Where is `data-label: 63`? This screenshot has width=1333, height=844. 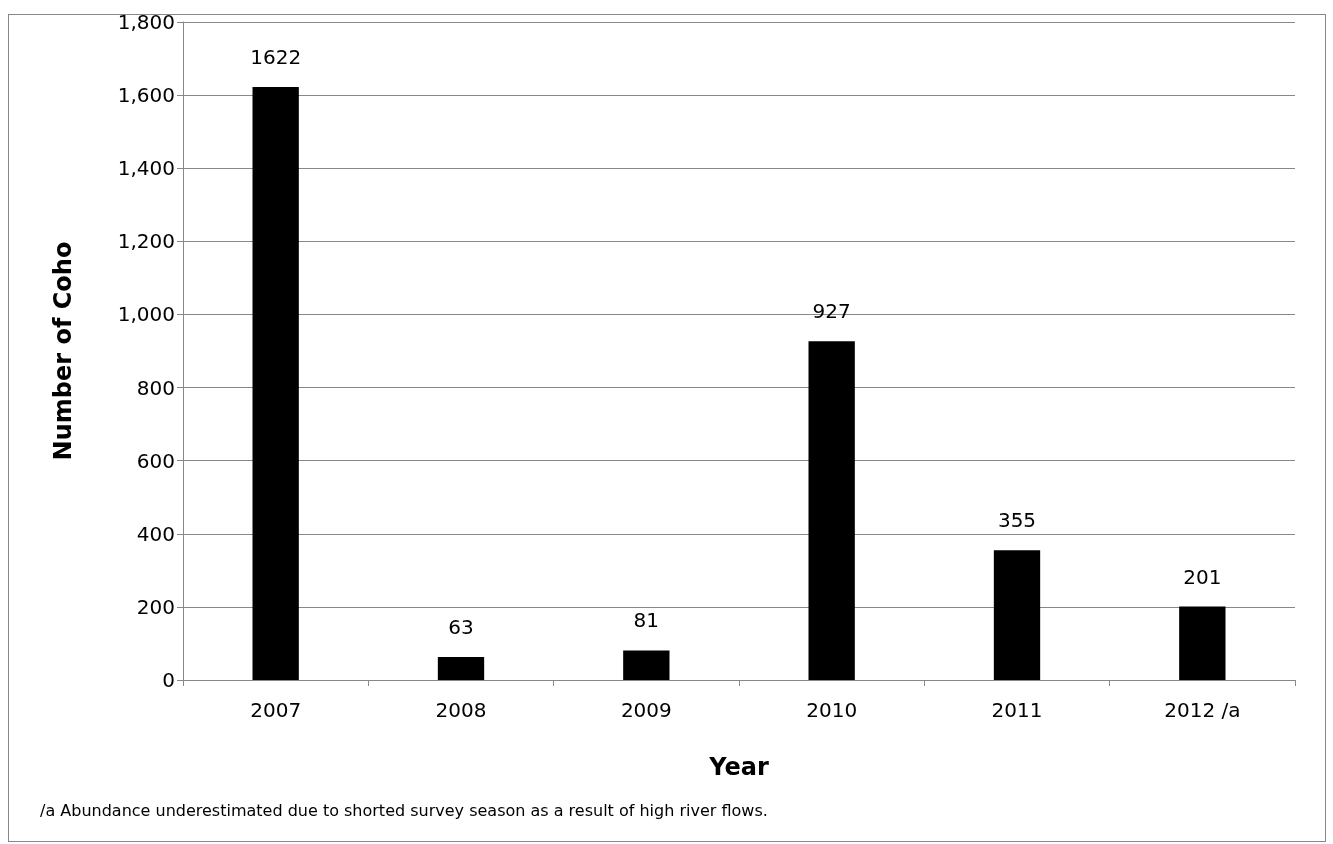
data-label: 63 is located at coordinates (461, 626).